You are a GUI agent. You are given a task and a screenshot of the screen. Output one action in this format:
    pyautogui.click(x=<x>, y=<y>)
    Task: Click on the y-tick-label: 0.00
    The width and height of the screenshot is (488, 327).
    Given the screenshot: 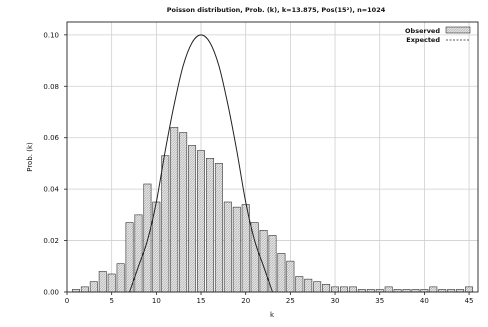 What is the action you would take?
    pyautogui.click(x=51, y=293)
    